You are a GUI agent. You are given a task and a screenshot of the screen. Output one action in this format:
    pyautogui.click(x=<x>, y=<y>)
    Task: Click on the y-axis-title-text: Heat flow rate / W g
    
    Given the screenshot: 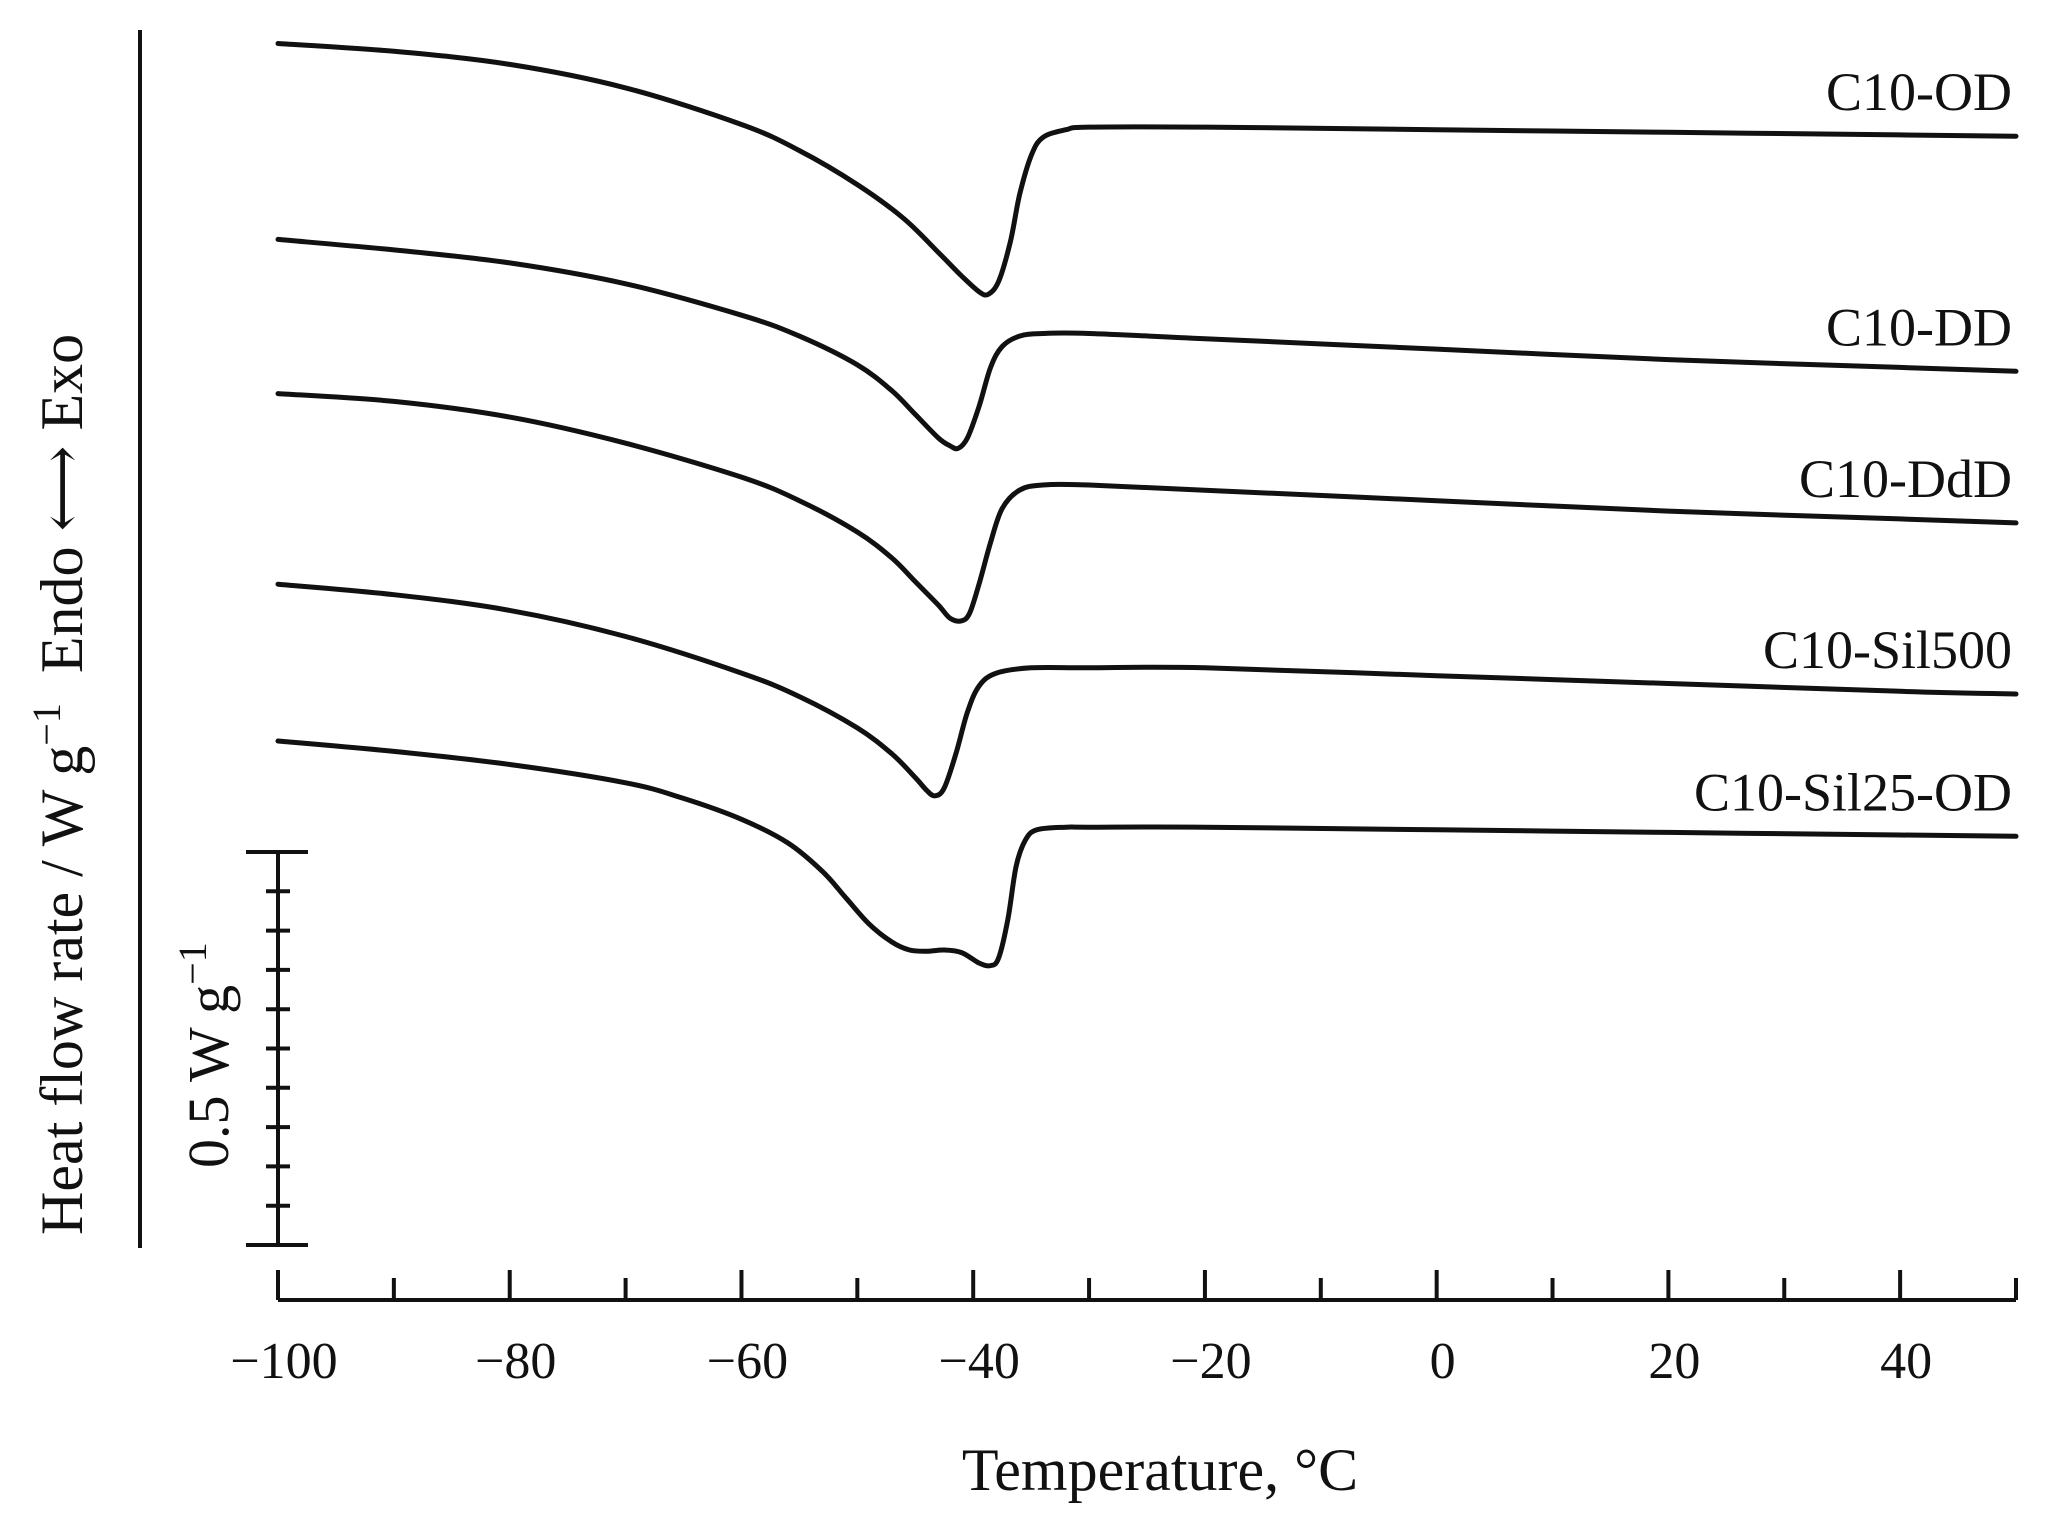 What is the action you would take?
    pyautogui.click(x=62, y=990)
    